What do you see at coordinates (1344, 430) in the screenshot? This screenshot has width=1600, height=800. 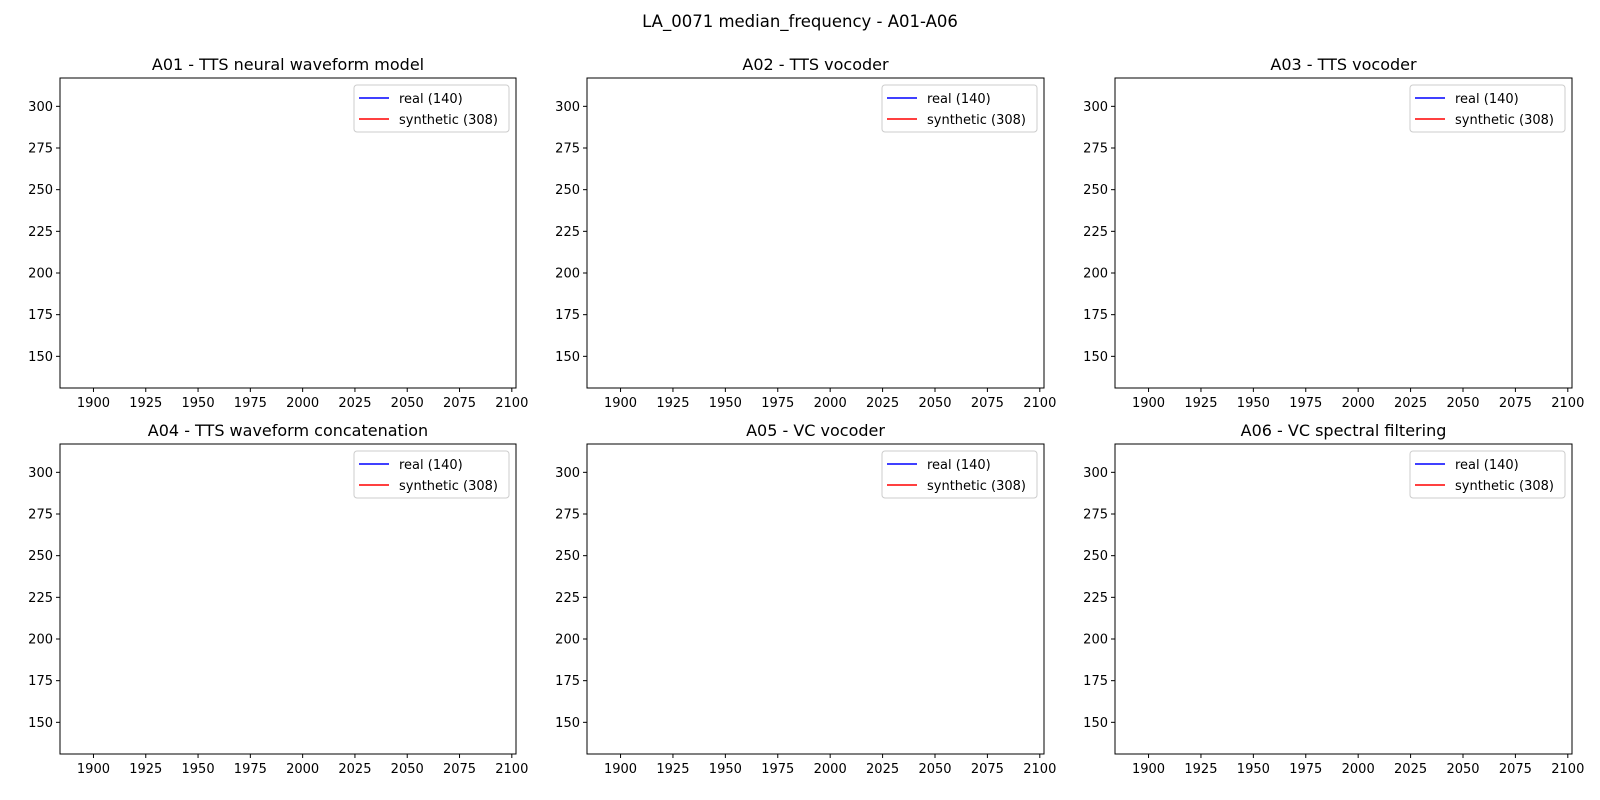 I see `subplot-title: A06 - VC spectral filtering` at bounding box center [1344, 430].